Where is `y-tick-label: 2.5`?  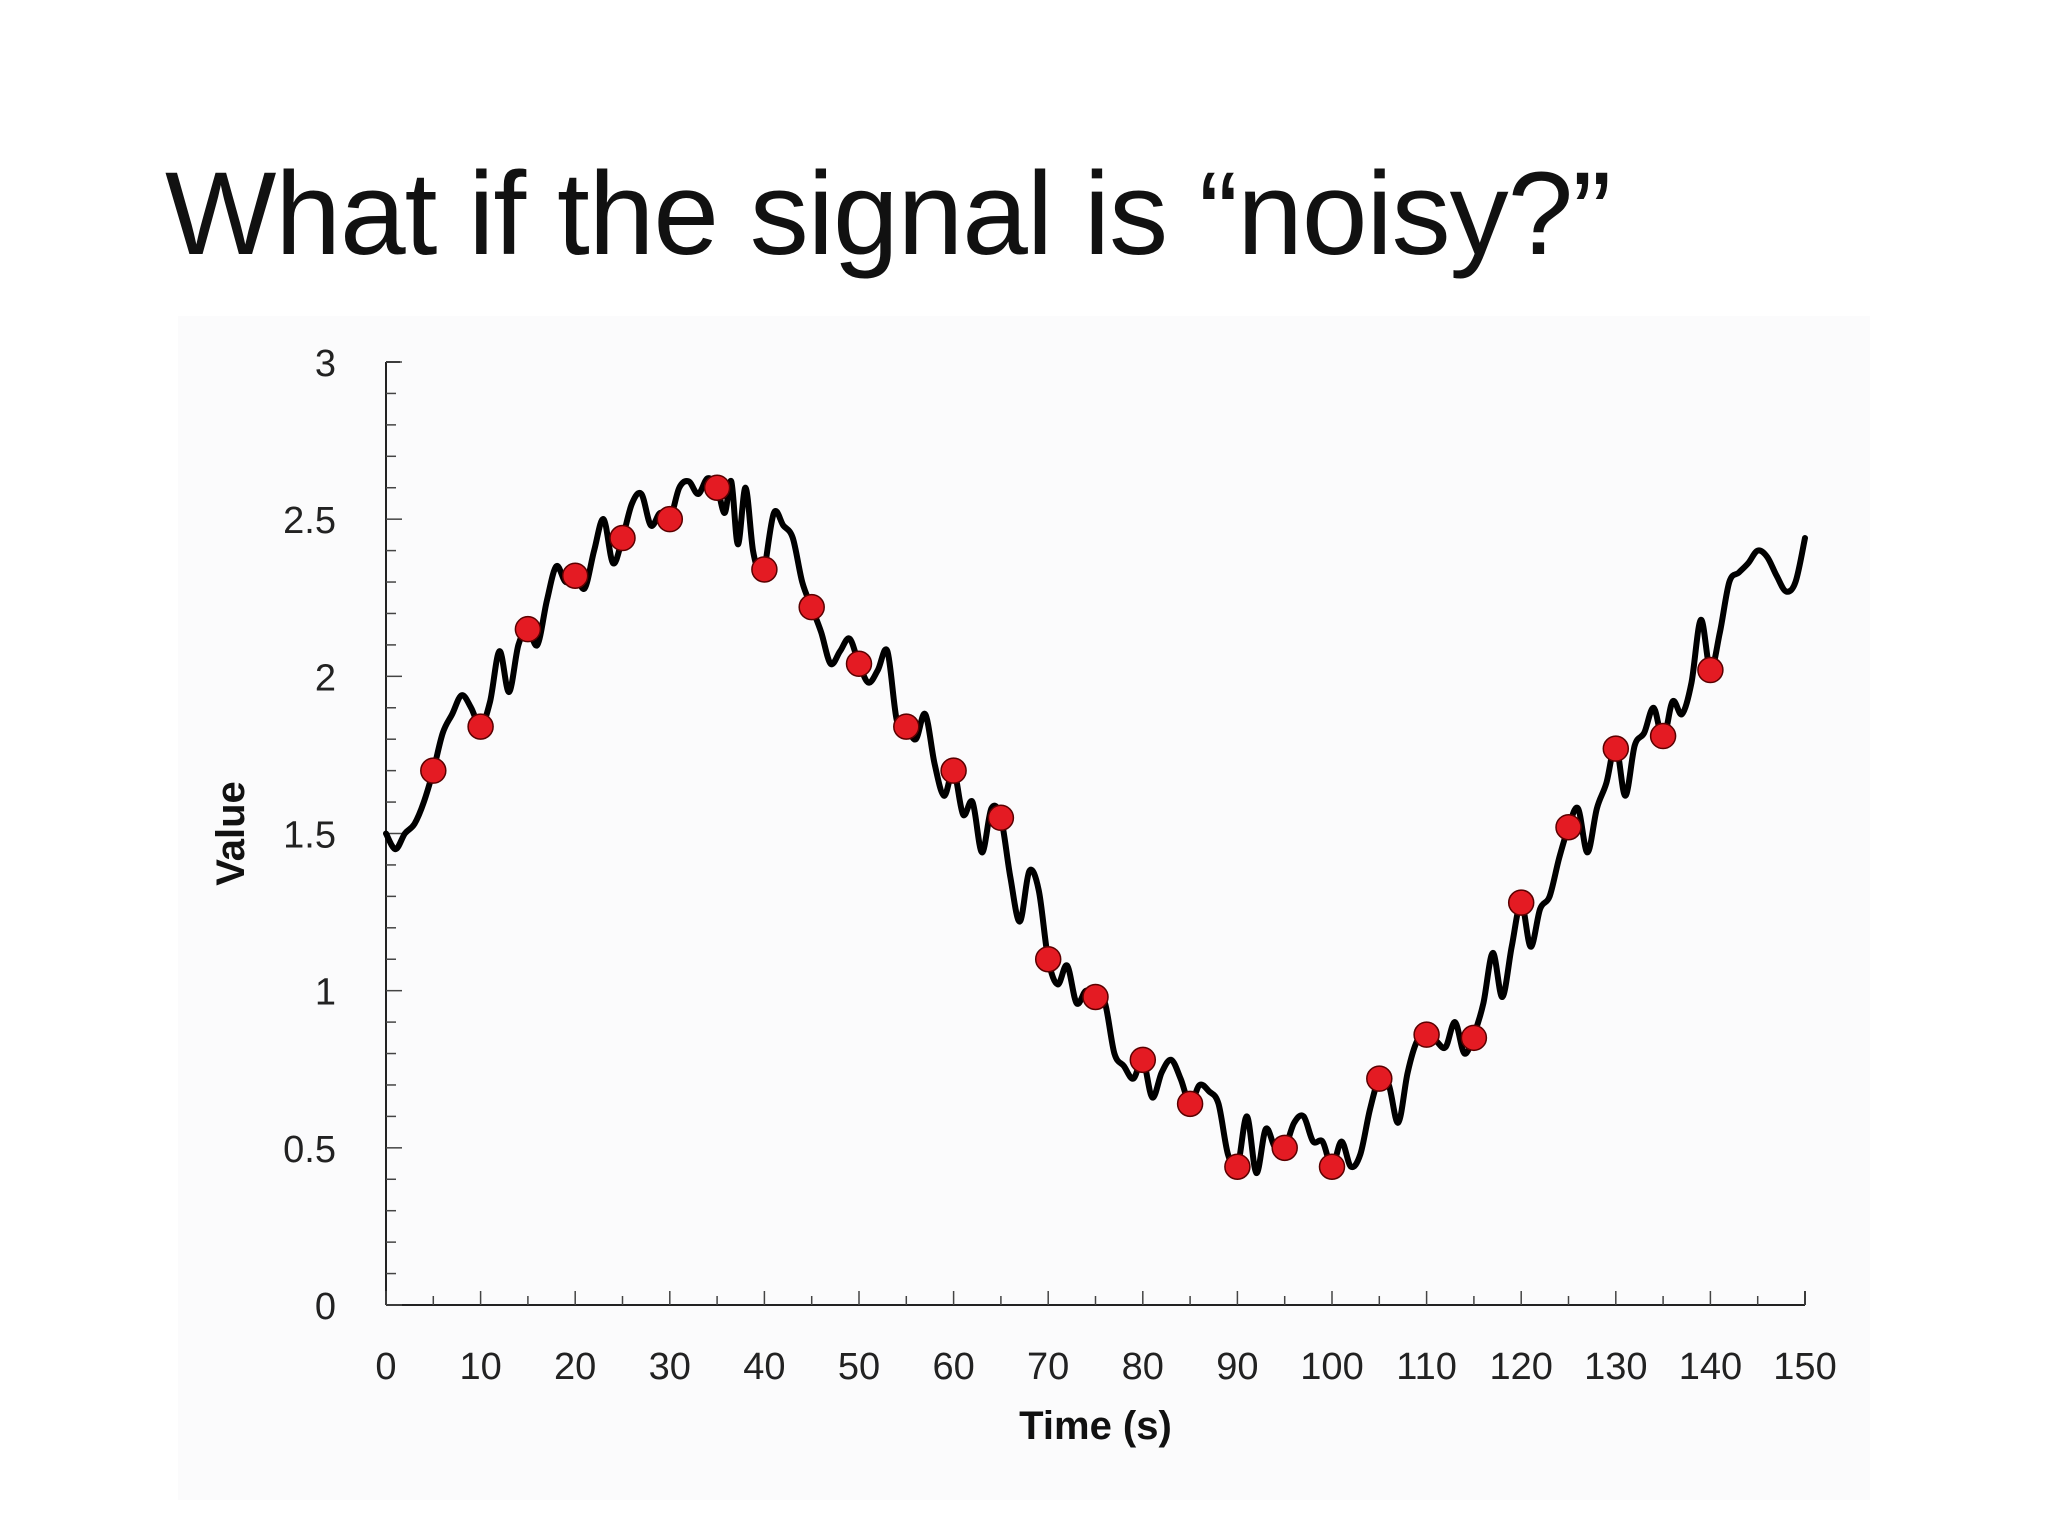
y-tick-label: 2.5 is located at coordinates (309, 521).